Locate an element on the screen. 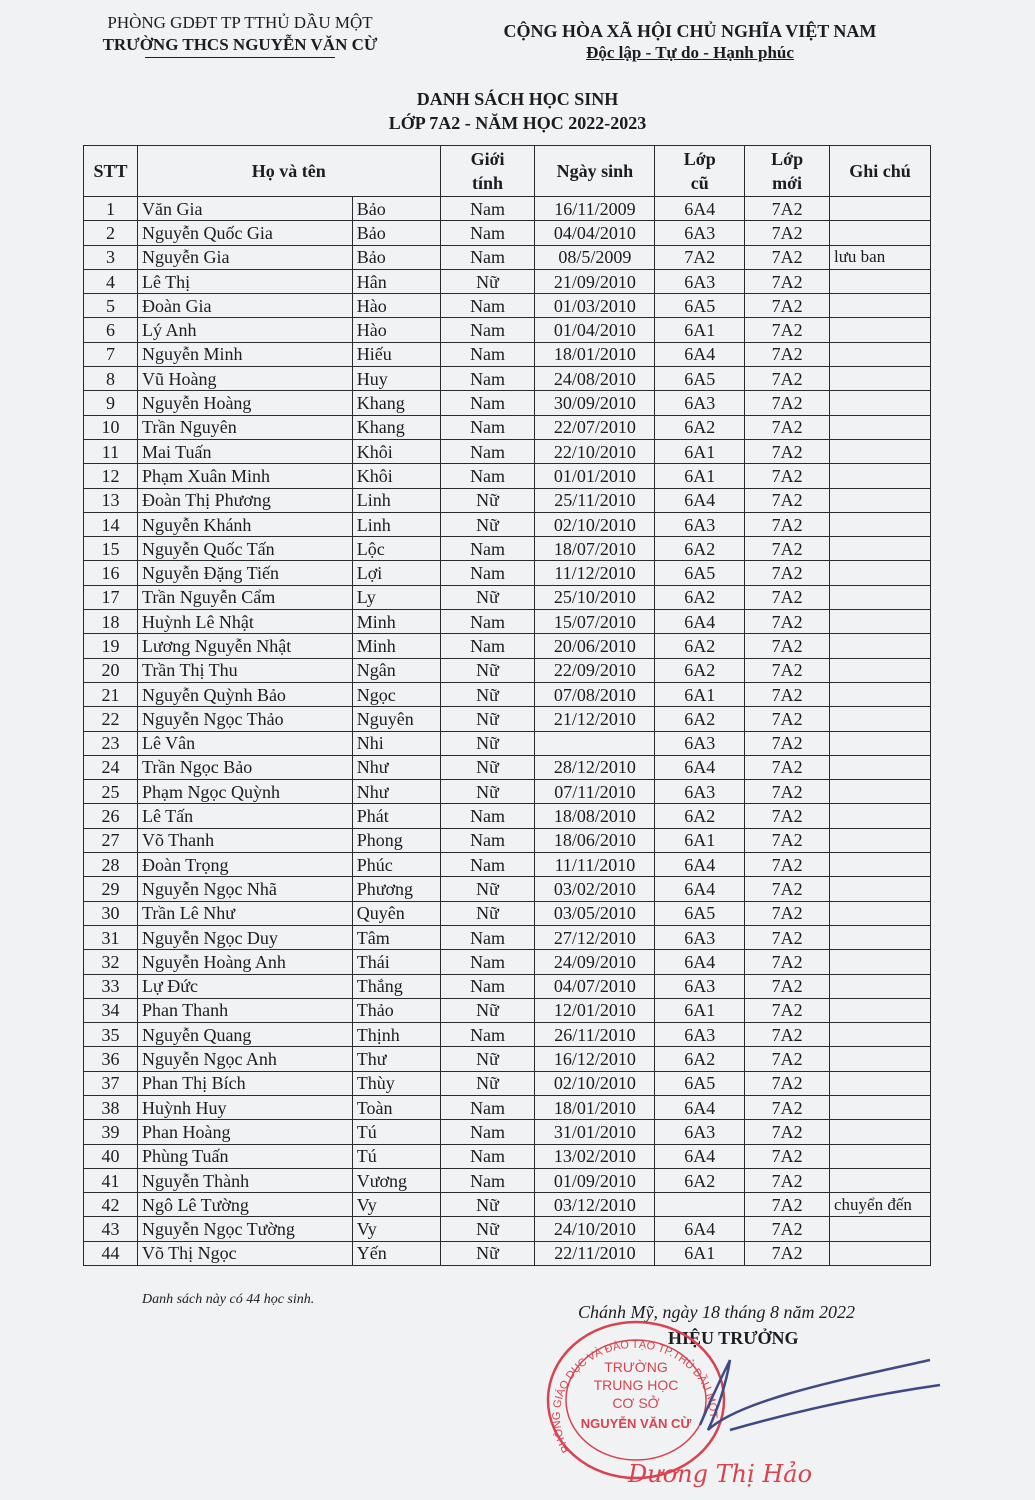  count-note: Danh sách này có 44 học sinh. is located at coordinates (228, 1299).